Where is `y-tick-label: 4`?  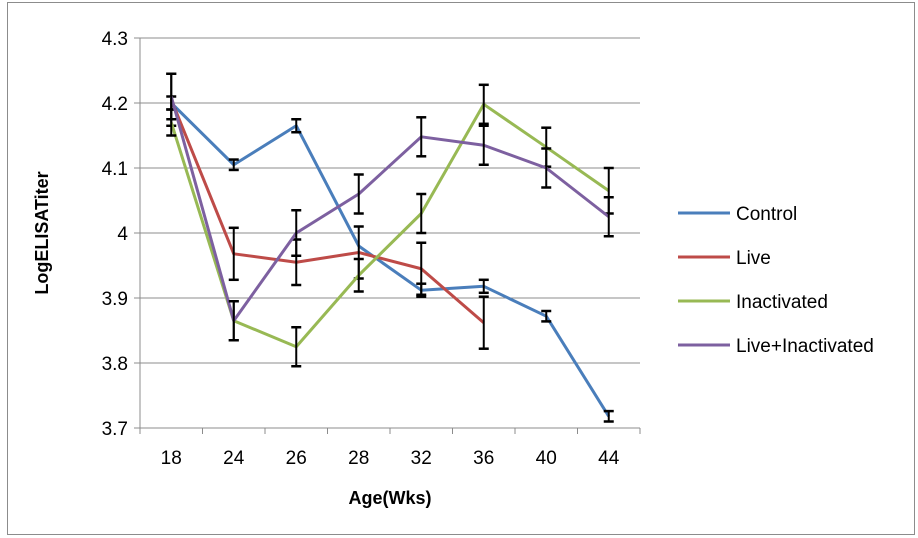
y-tick-label: 4 is located at coordinates (122, 234).